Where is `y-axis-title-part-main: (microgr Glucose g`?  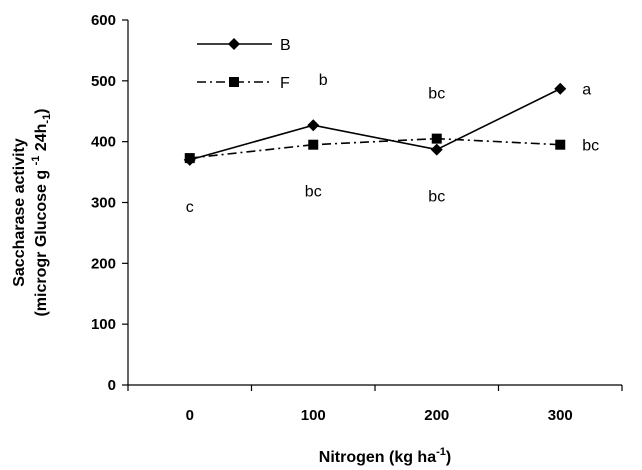
y-axis-title-part-main: (microgr Glucose g is located at coordinates (41, 240).